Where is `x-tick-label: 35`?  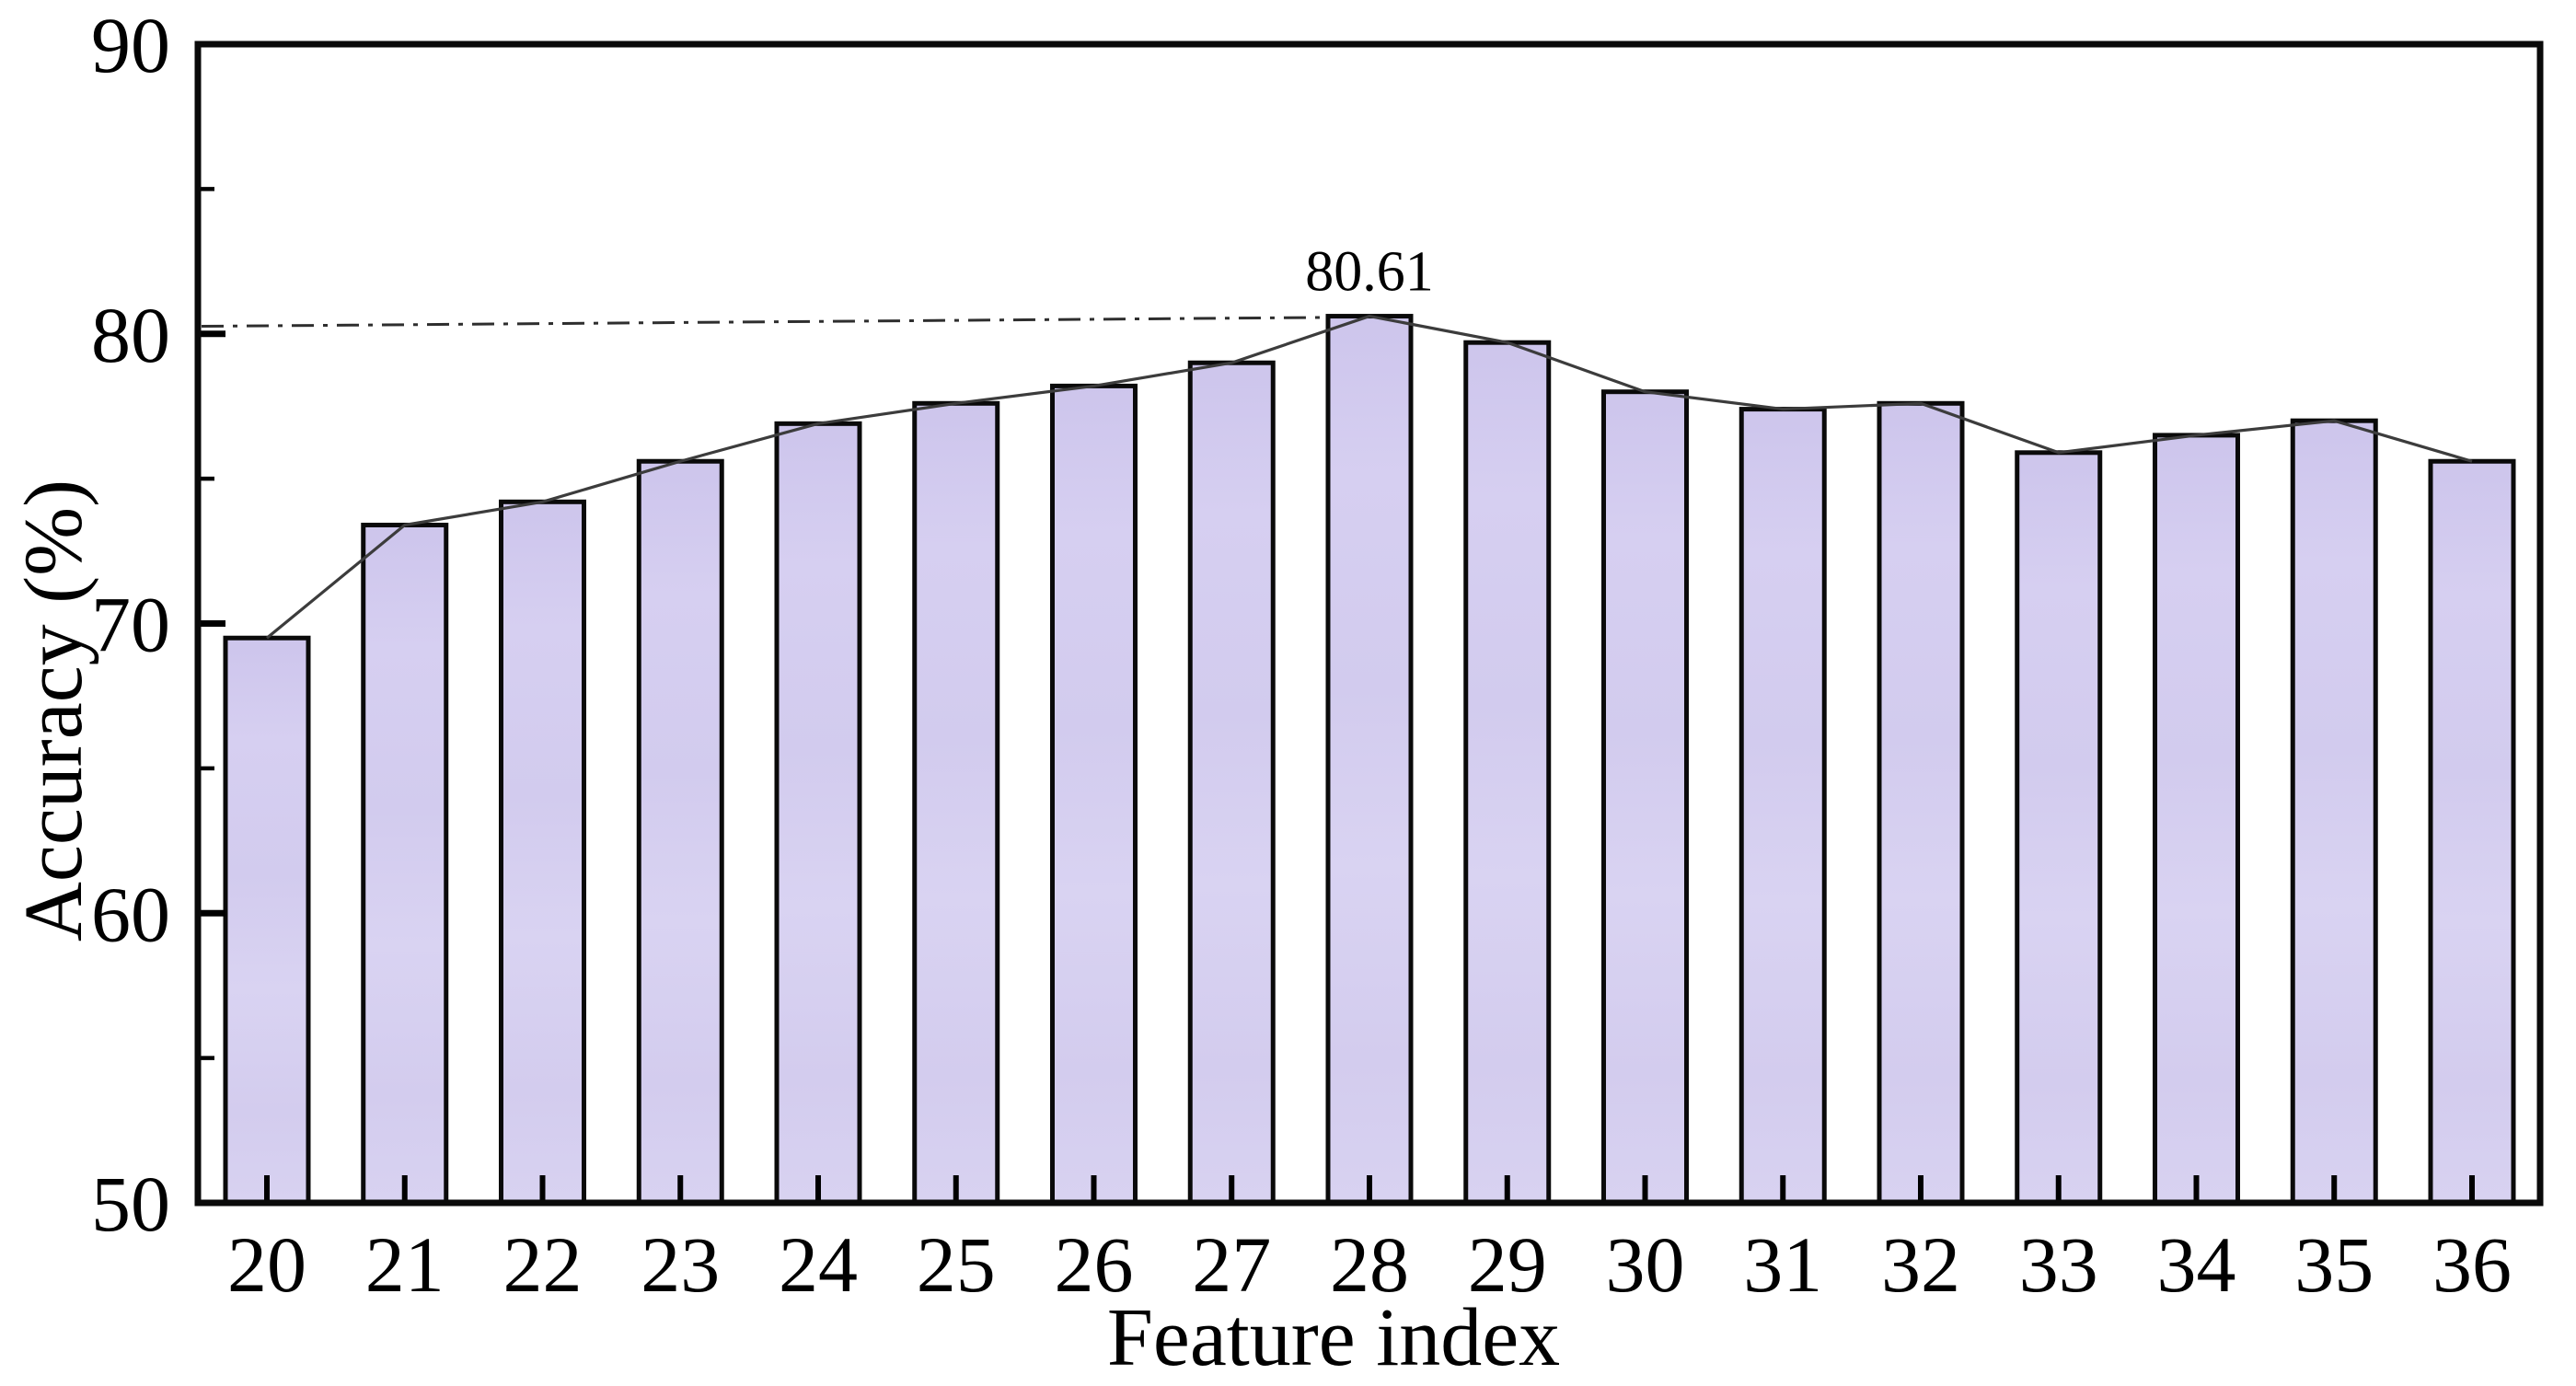
x-tick-label: 35 is located at coordinates (2334, 1264).